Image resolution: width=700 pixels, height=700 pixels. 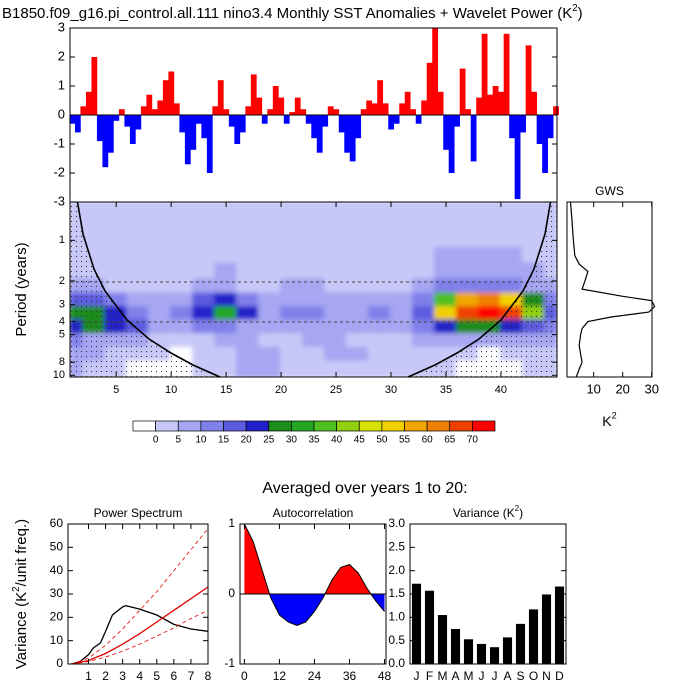 I want to click on gws-line, so click(x=612, y=289).